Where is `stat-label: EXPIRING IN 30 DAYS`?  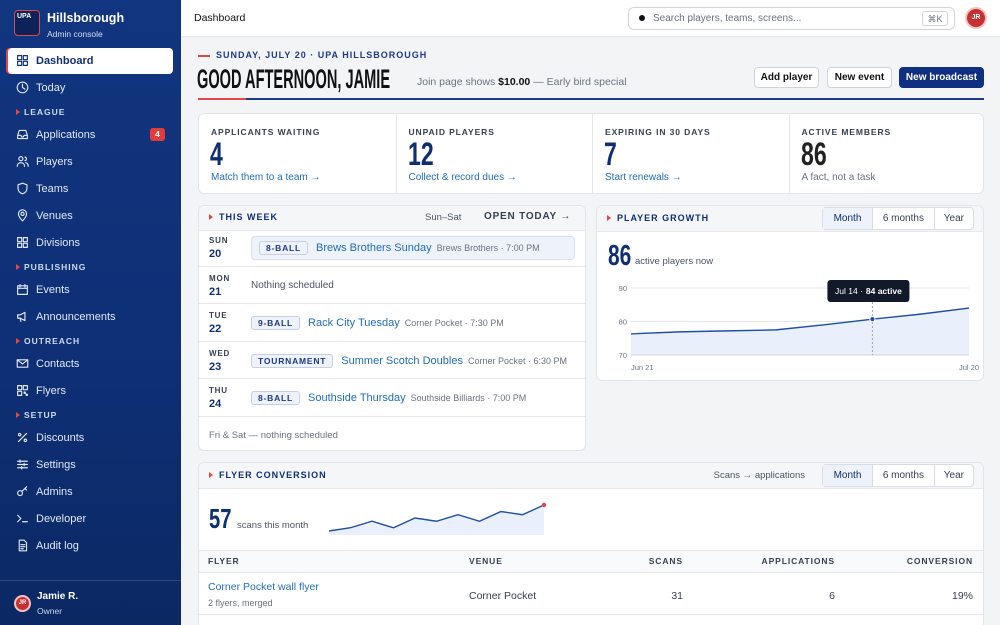 stat-label: EXPIRING IN 30 DAYS is located at coordinates (658, 132).